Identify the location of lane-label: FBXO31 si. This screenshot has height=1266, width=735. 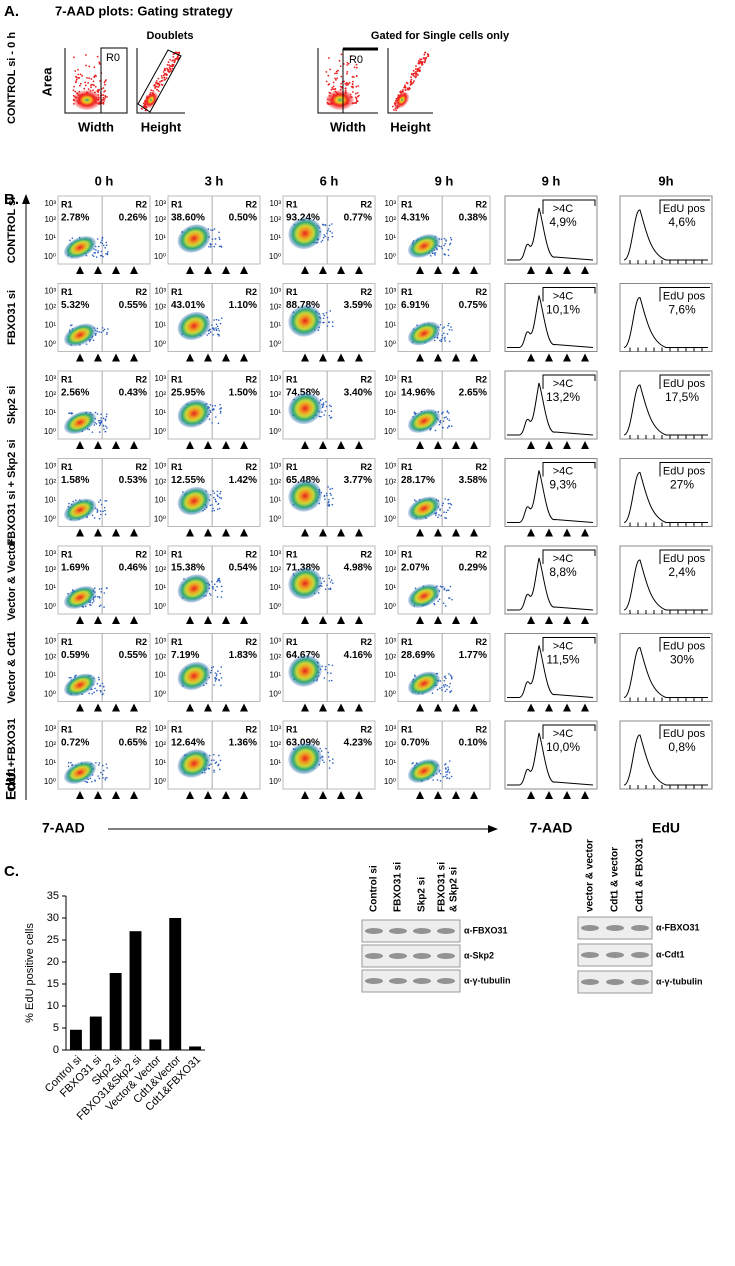
(398, 887).